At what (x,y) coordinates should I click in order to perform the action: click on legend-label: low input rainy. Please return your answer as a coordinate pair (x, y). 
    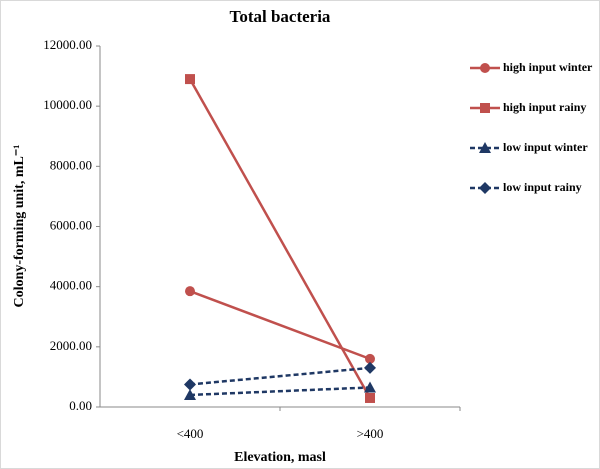
    Looking at the image, I should click on (542, 187).